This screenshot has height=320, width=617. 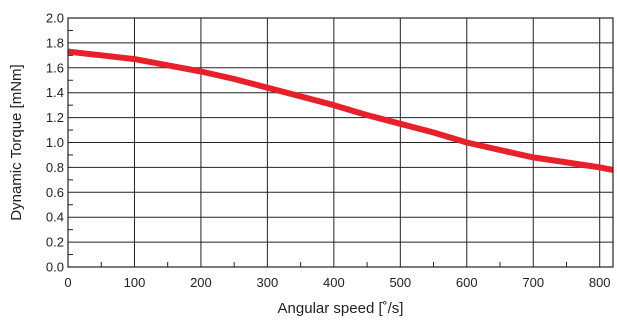 I want to click on x-tick-label: 0, so click(x=67, y=282).